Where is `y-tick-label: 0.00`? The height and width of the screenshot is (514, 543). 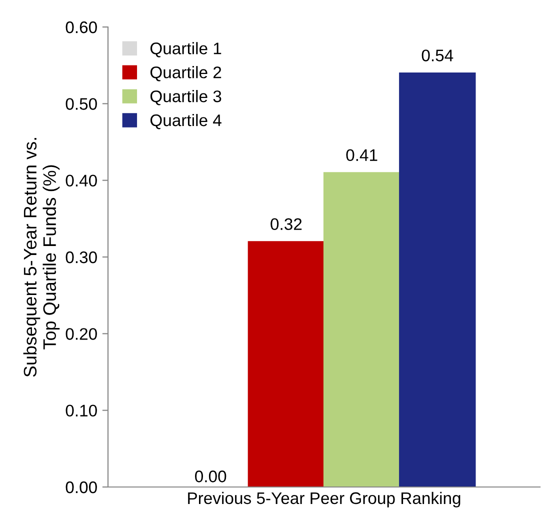 y-tick-label: 0.00 is located at coordinates (81, 487).